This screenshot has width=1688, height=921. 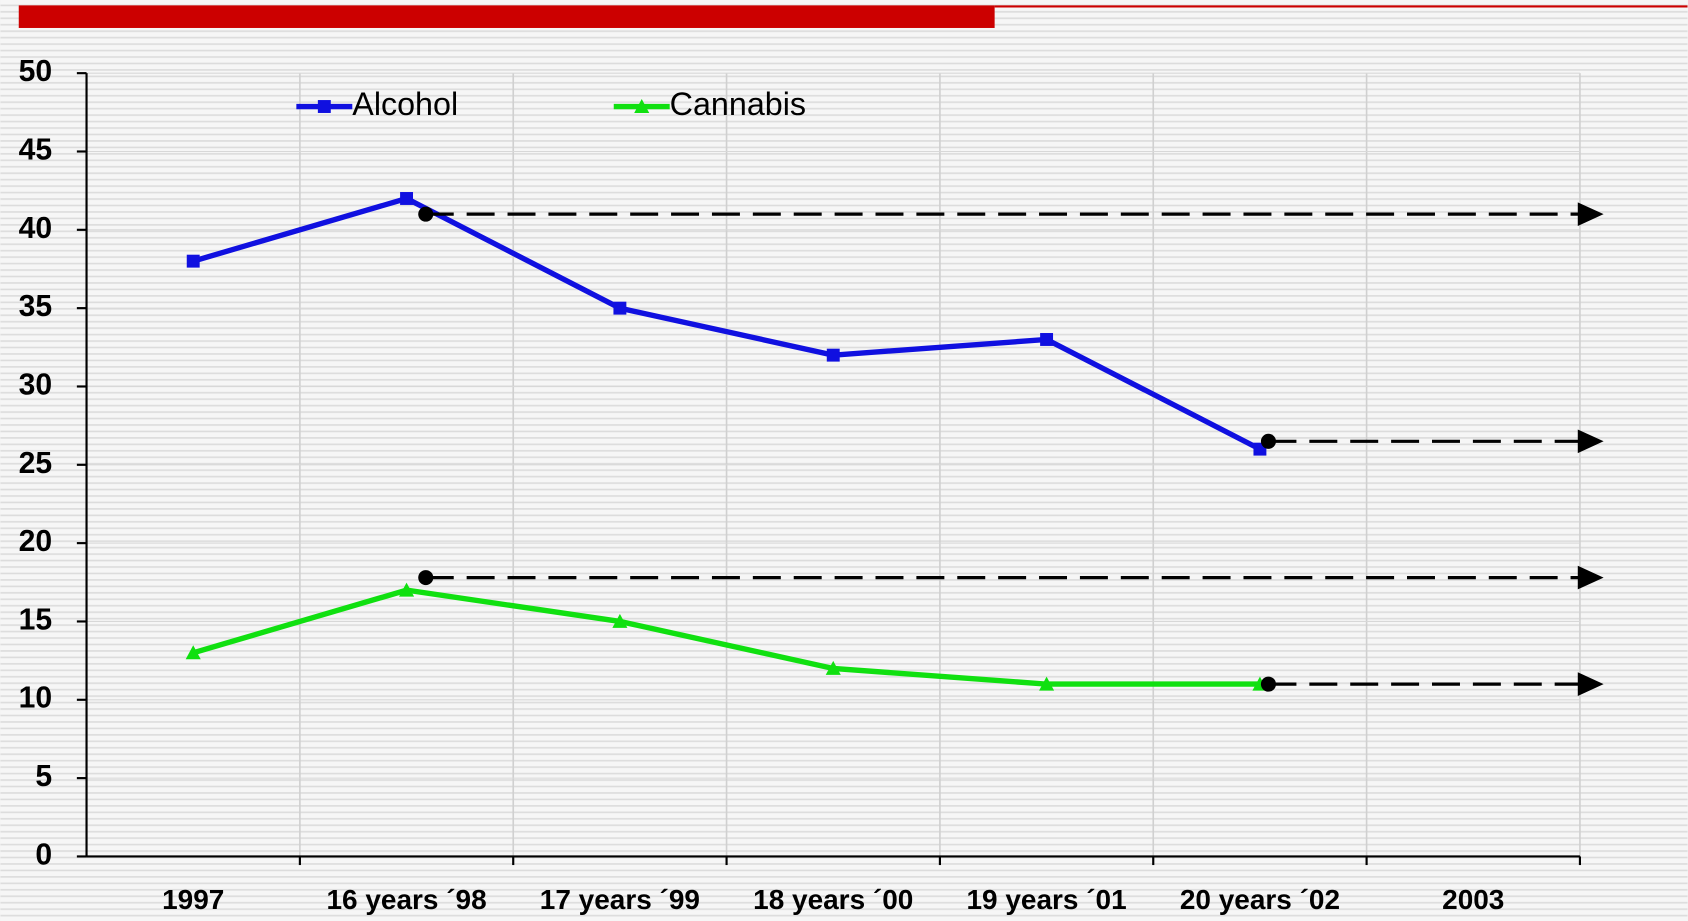 What do you see at coordinates (506, 16) in the screenshot?
I see `header-bar` at bounding box center [506, 16].